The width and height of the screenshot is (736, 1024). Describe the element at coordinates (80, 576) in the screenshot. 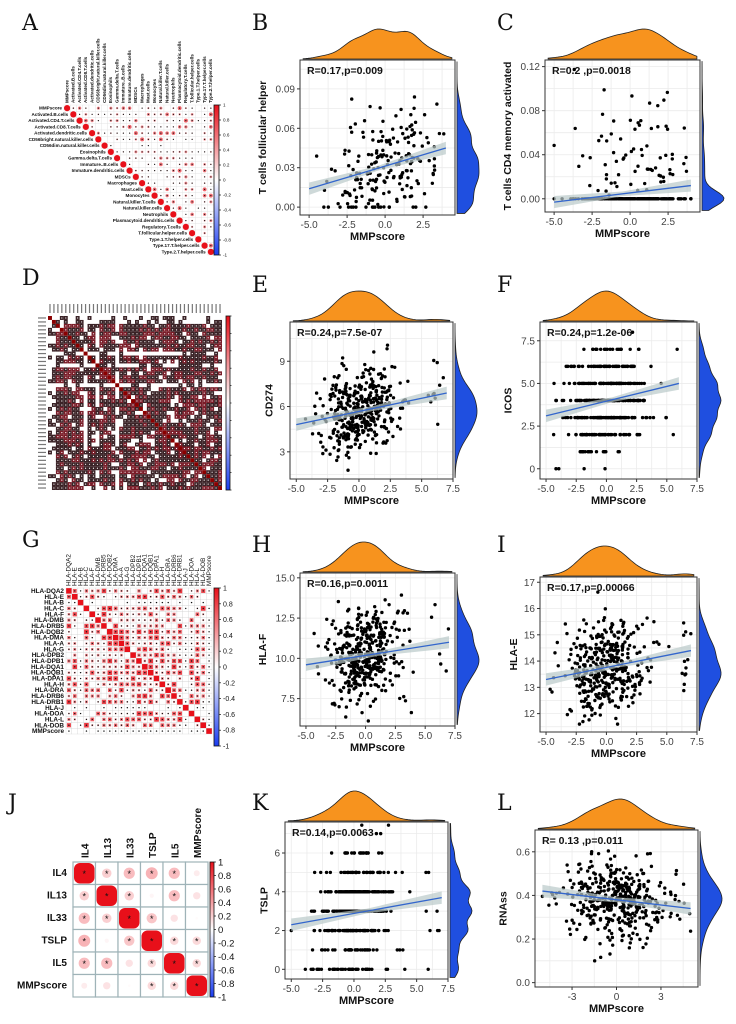

I see `column-label: HLA-B` at that location.